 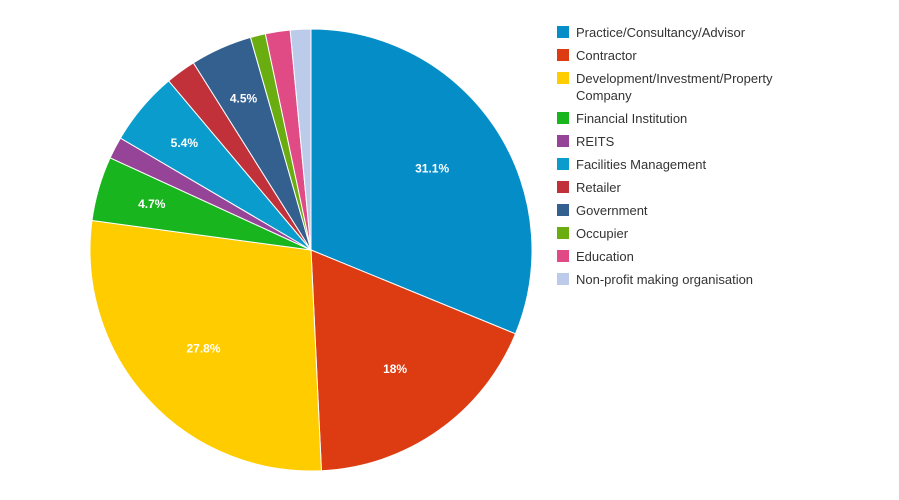 I want to click on legend-label-4: REITS, so click(x=595, y=141).